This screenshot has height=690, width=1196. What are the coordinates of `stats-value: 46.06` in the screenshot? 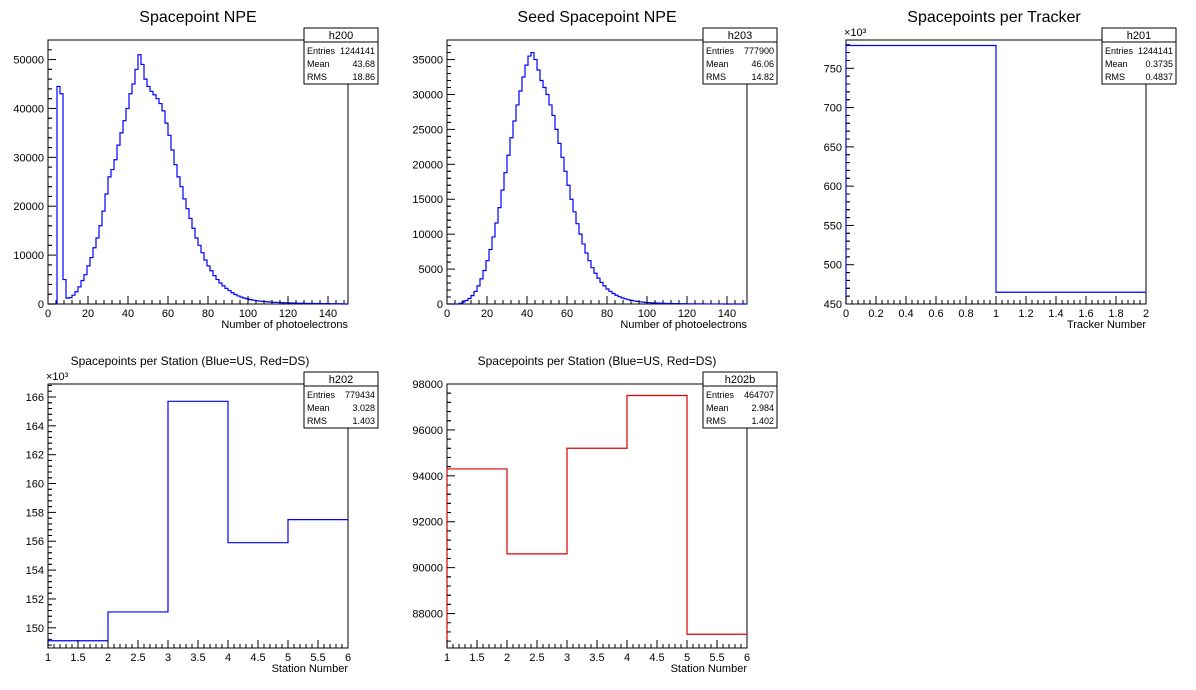 It's located at (762, 64).